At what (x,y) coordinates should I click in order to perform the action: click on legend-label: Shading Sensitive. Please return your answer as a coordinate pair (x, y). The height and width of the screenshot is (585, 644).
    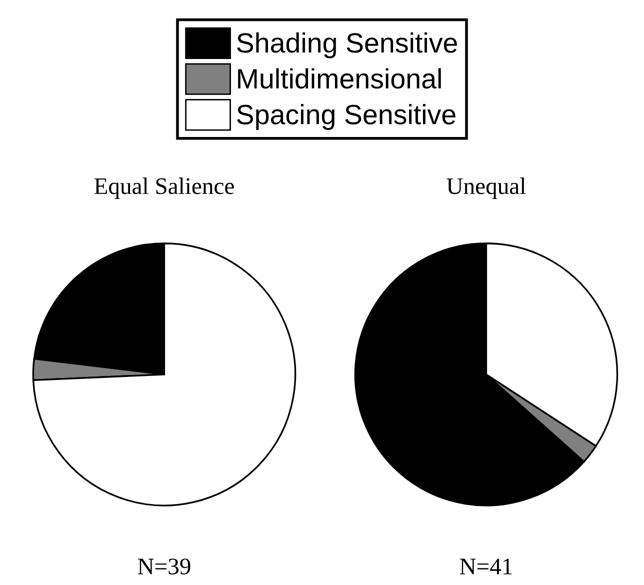
    Looking at the image, I should click on (347, 45).